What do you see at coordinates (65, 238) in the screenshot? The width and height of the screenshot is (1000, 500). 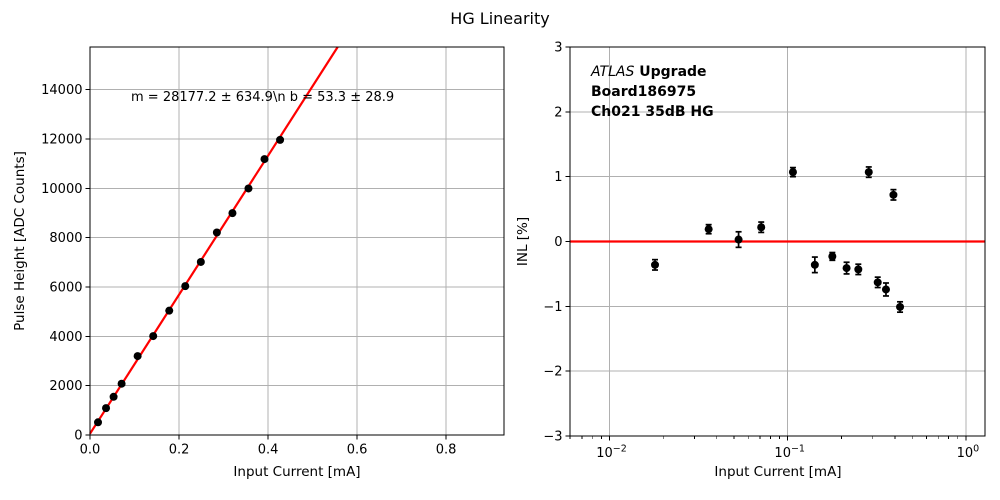 I see `y-tick-label: 8000` at bounding box center [65, 238].